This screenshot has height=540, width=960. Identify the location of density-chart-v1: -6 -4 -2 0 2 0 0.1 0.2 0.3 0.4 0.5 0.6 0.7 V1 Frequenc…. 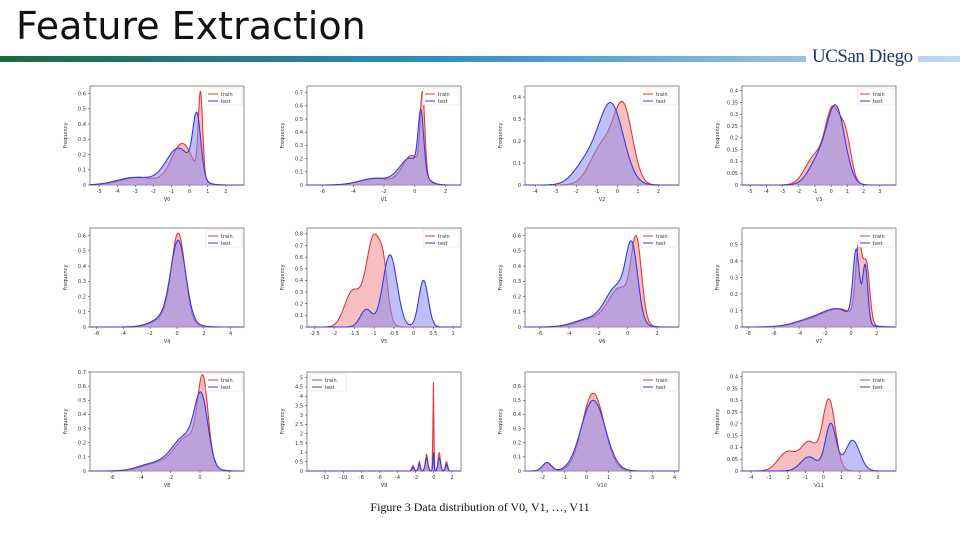
(370, 142).